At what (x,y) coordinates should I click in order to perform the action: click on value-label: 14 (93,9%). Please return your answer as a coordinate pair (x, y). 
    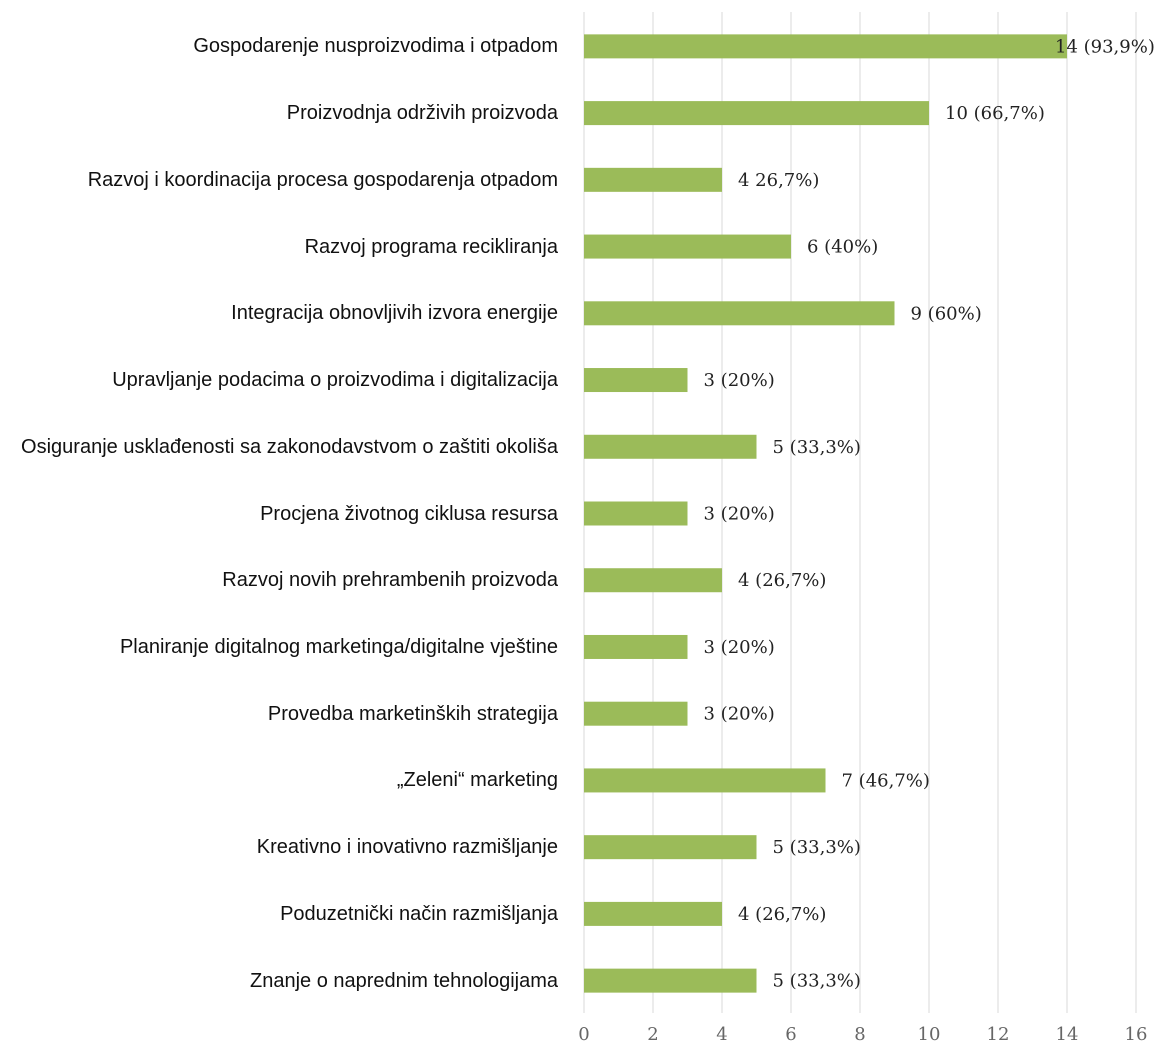
    Looking at the image, I should click on (1105, 46).